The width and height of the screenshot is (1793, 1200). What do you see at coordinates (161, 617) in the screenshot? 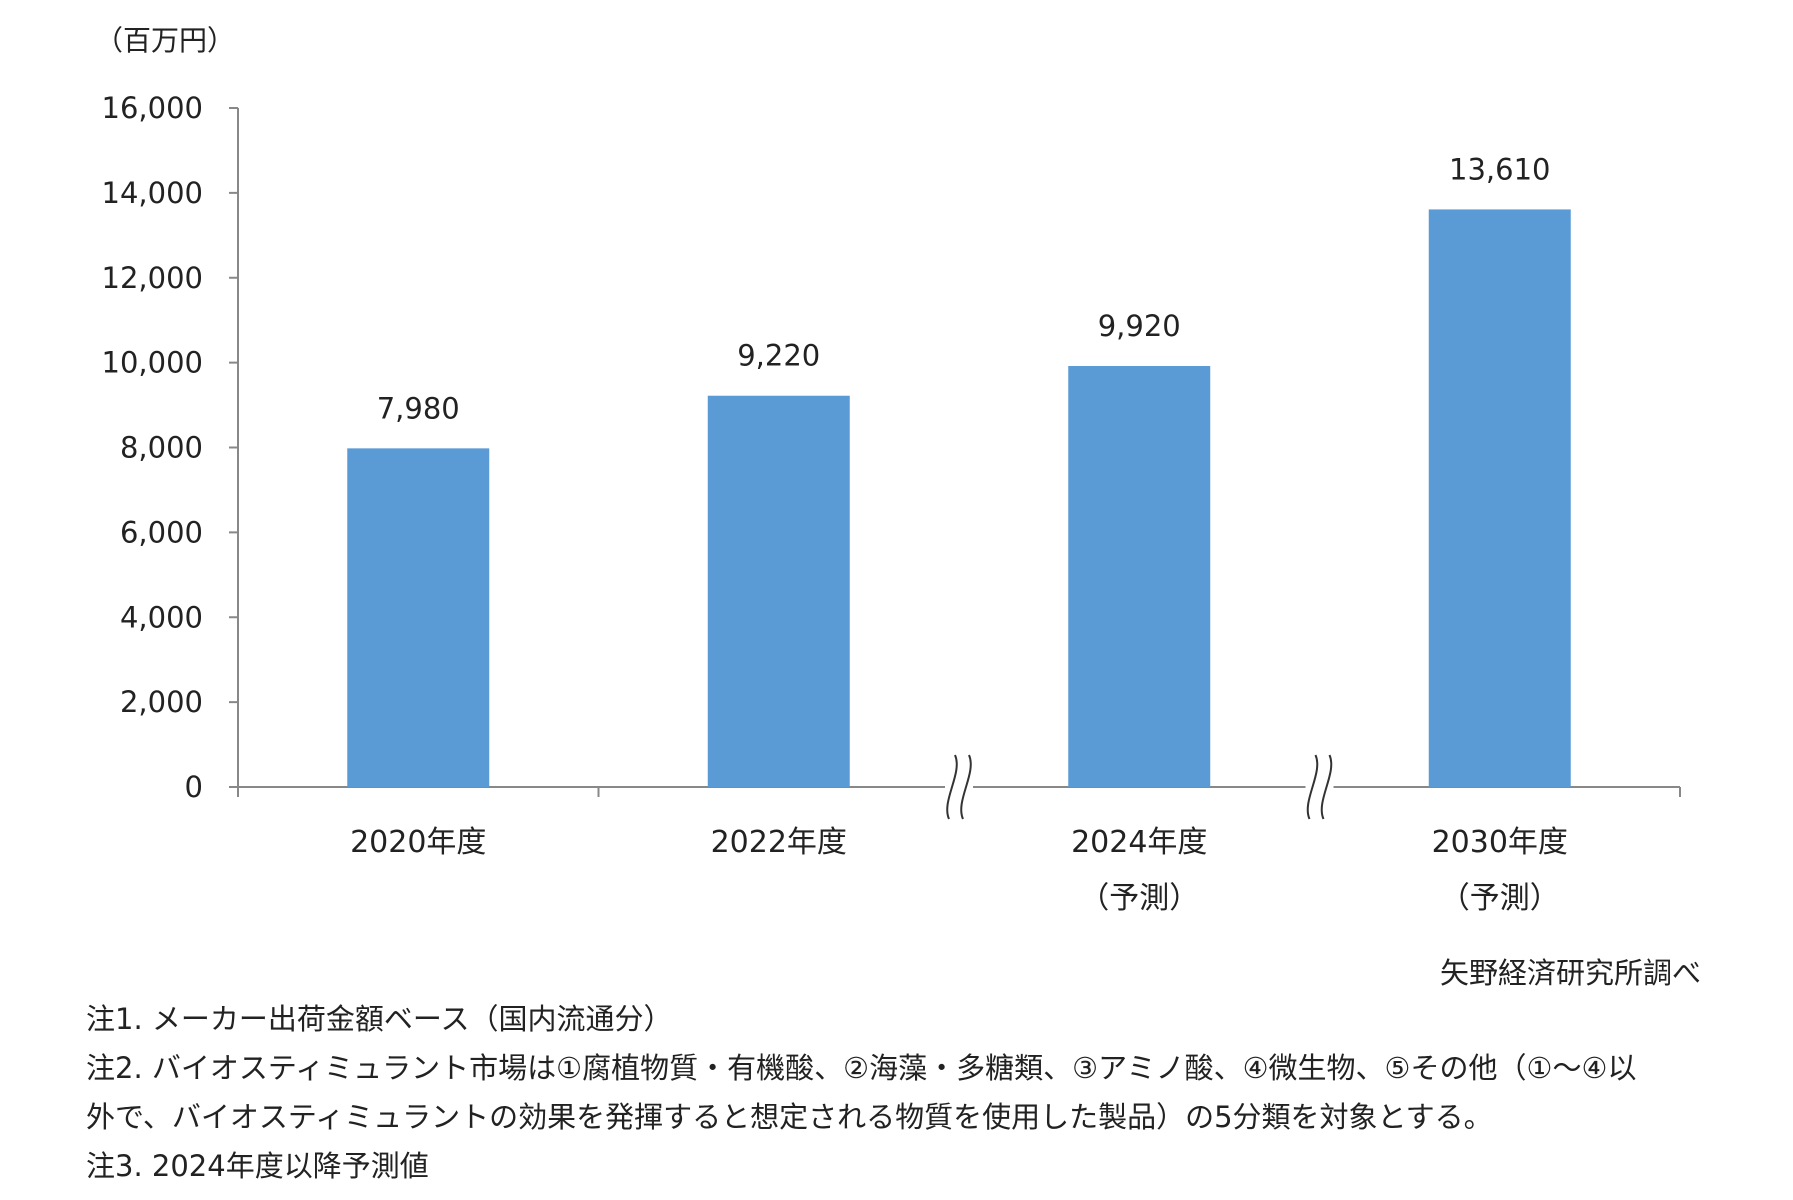
I see `y-tick-label: 4,000` at bounding box center [161, 617].